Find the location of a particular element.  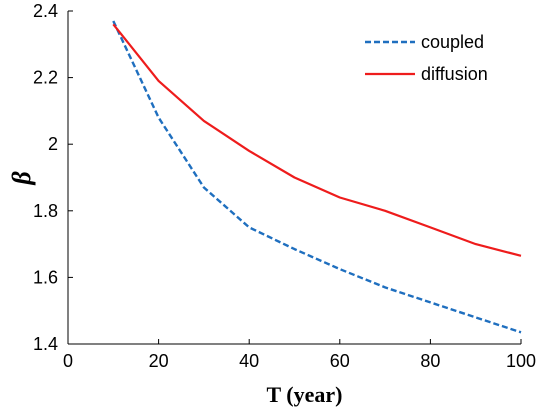

y-ticks: 1.4 1.6 1.8 2 2.2 2.4 is located at coordinates (53, 177).